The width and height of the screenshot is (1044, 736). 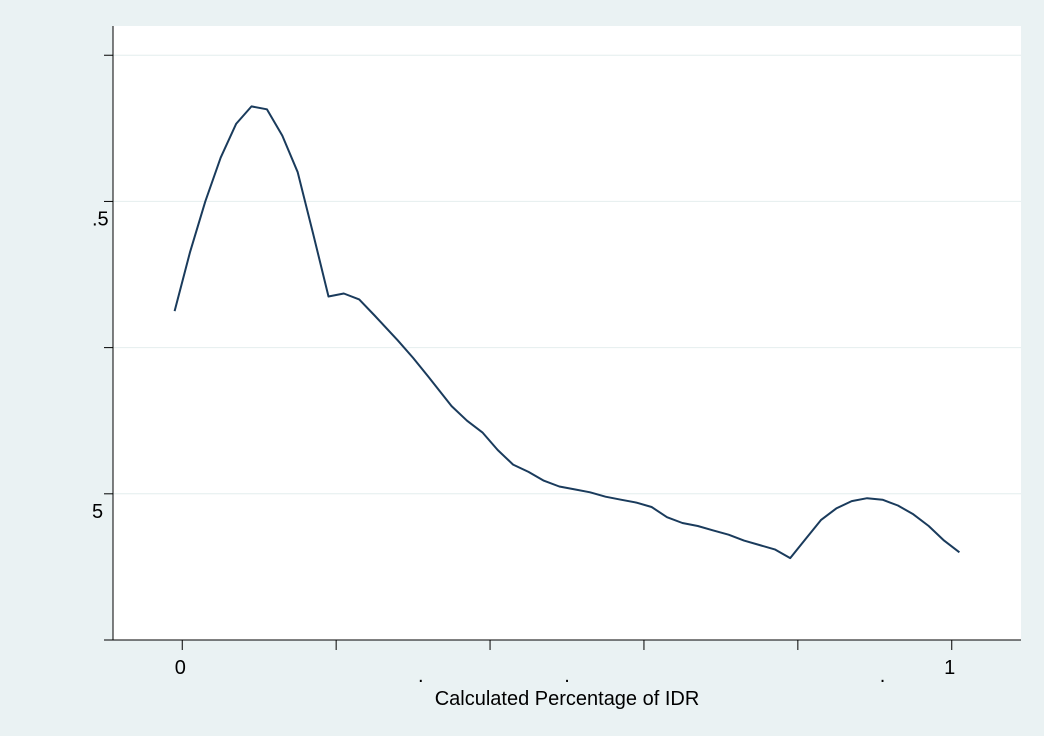 I want to click on y-axis-ticks: 5.5, so click(x=102, y=347).